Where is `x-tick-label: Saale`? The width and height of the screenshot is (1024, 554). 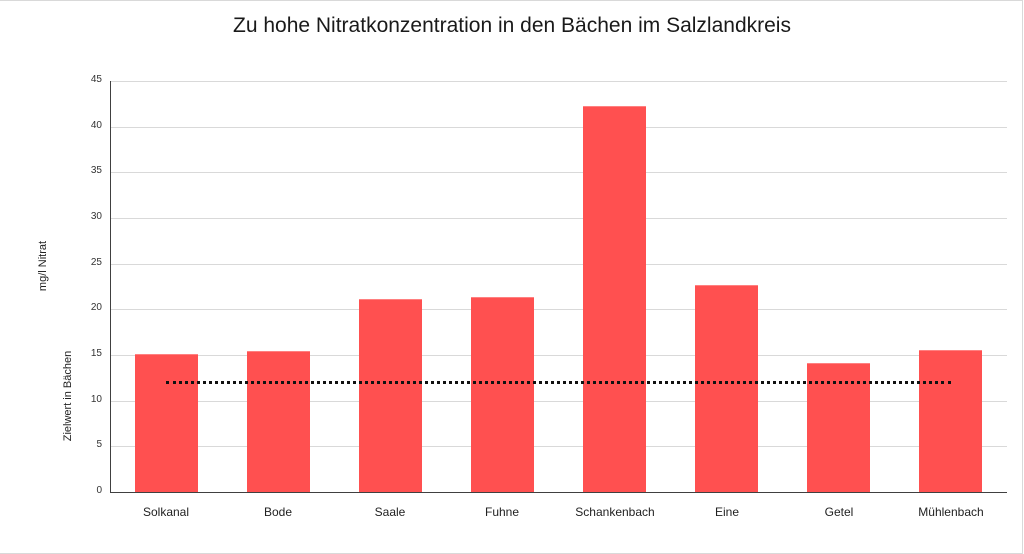
x-tick-label: Saale is located at coordinates (390, 512).